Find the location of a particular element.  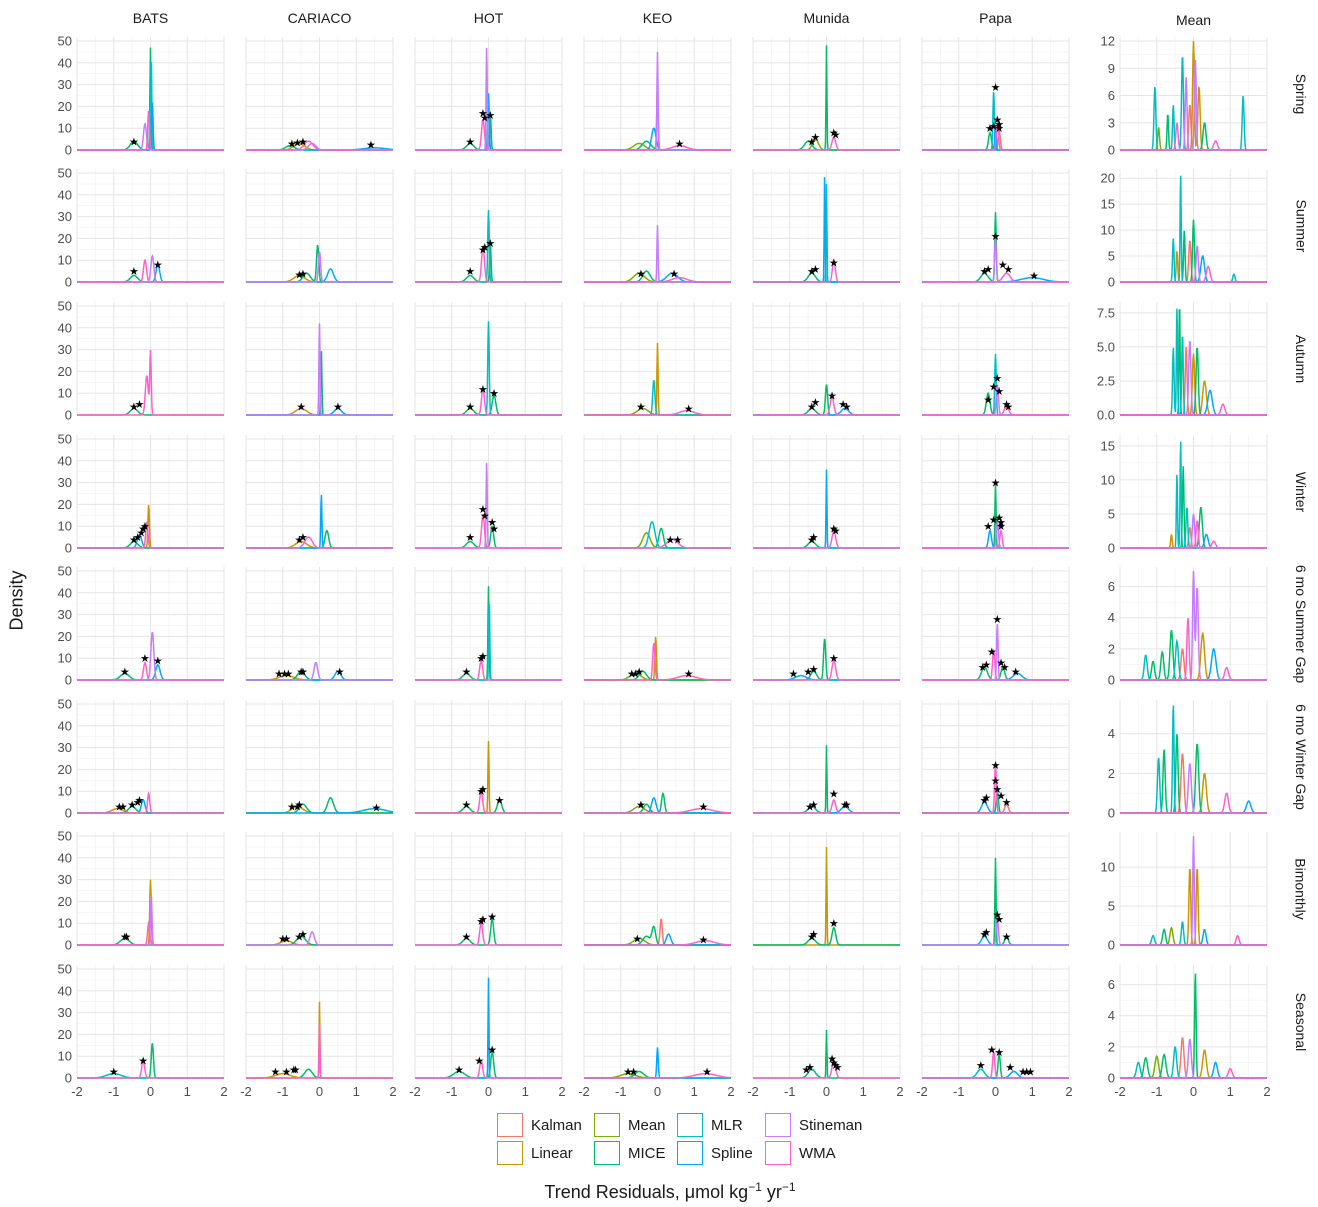

y-tick-label: 20 is located at coordinates (65, 769).